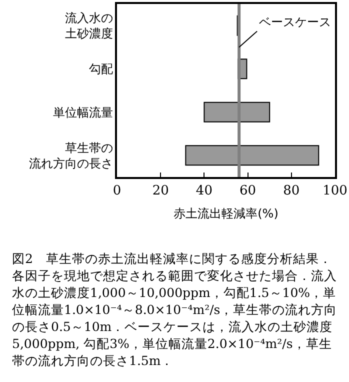 The width and height of the screenshot is (349, 382). Describe the element at coordinates (160, 190) in the screenshot. I see `x-tick-label: 20` at that location.